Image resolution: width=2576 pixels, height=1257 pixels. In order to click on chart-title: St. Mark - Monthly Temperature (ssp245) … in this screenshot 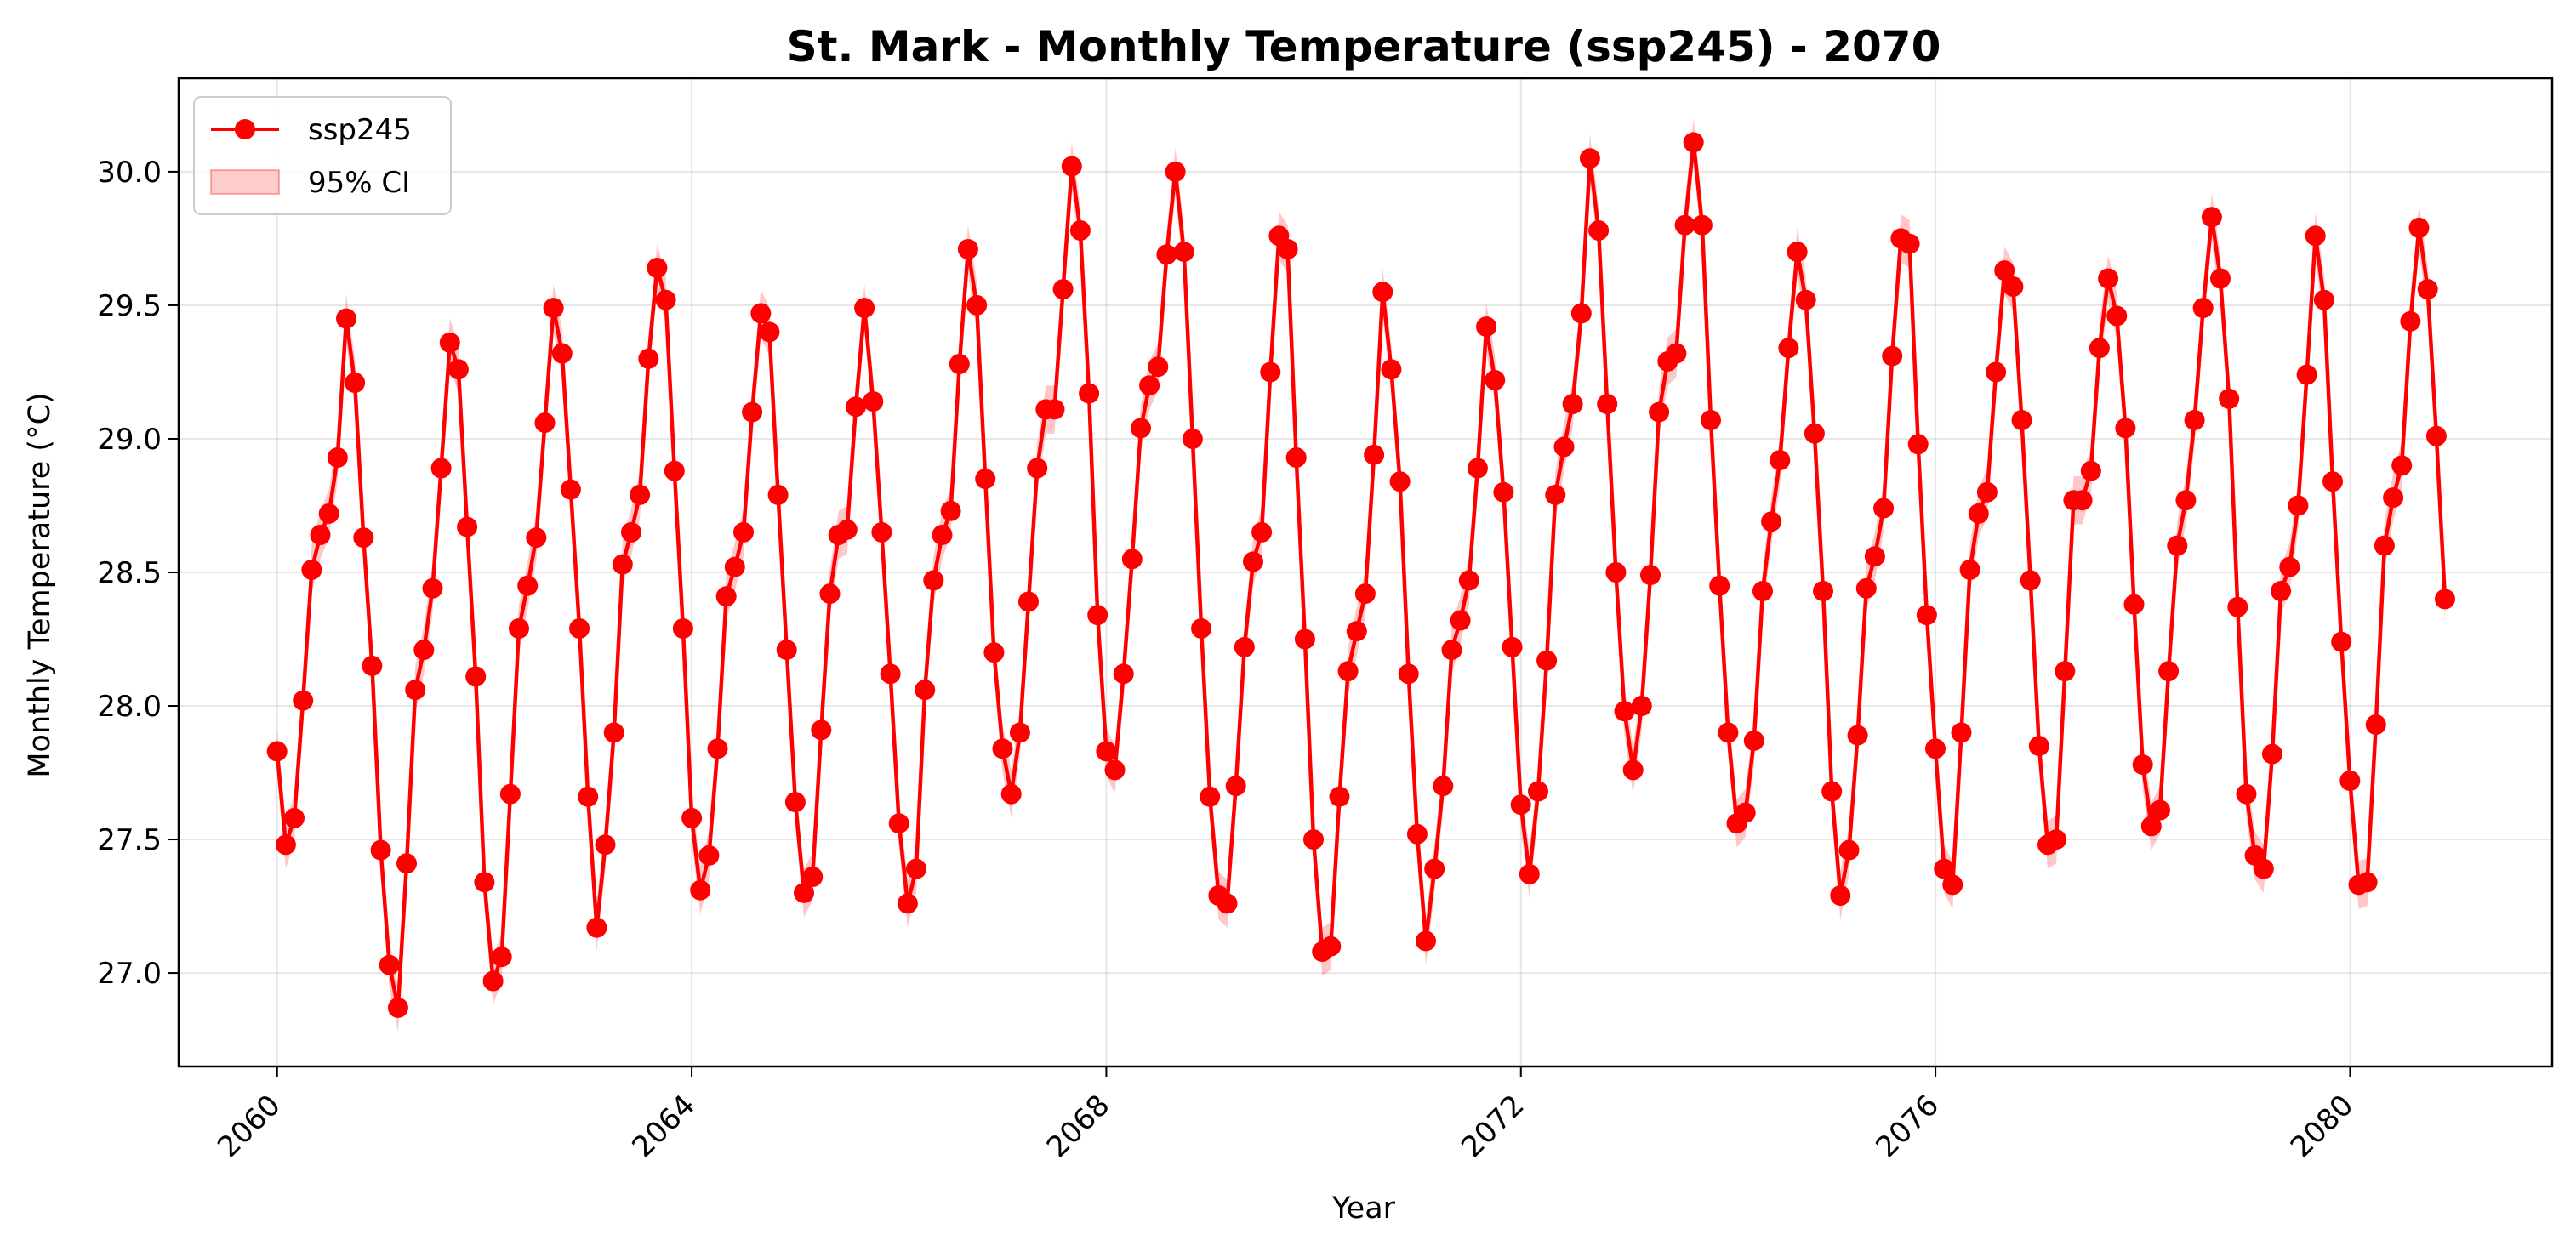, I will do `click(1364, 46)`.